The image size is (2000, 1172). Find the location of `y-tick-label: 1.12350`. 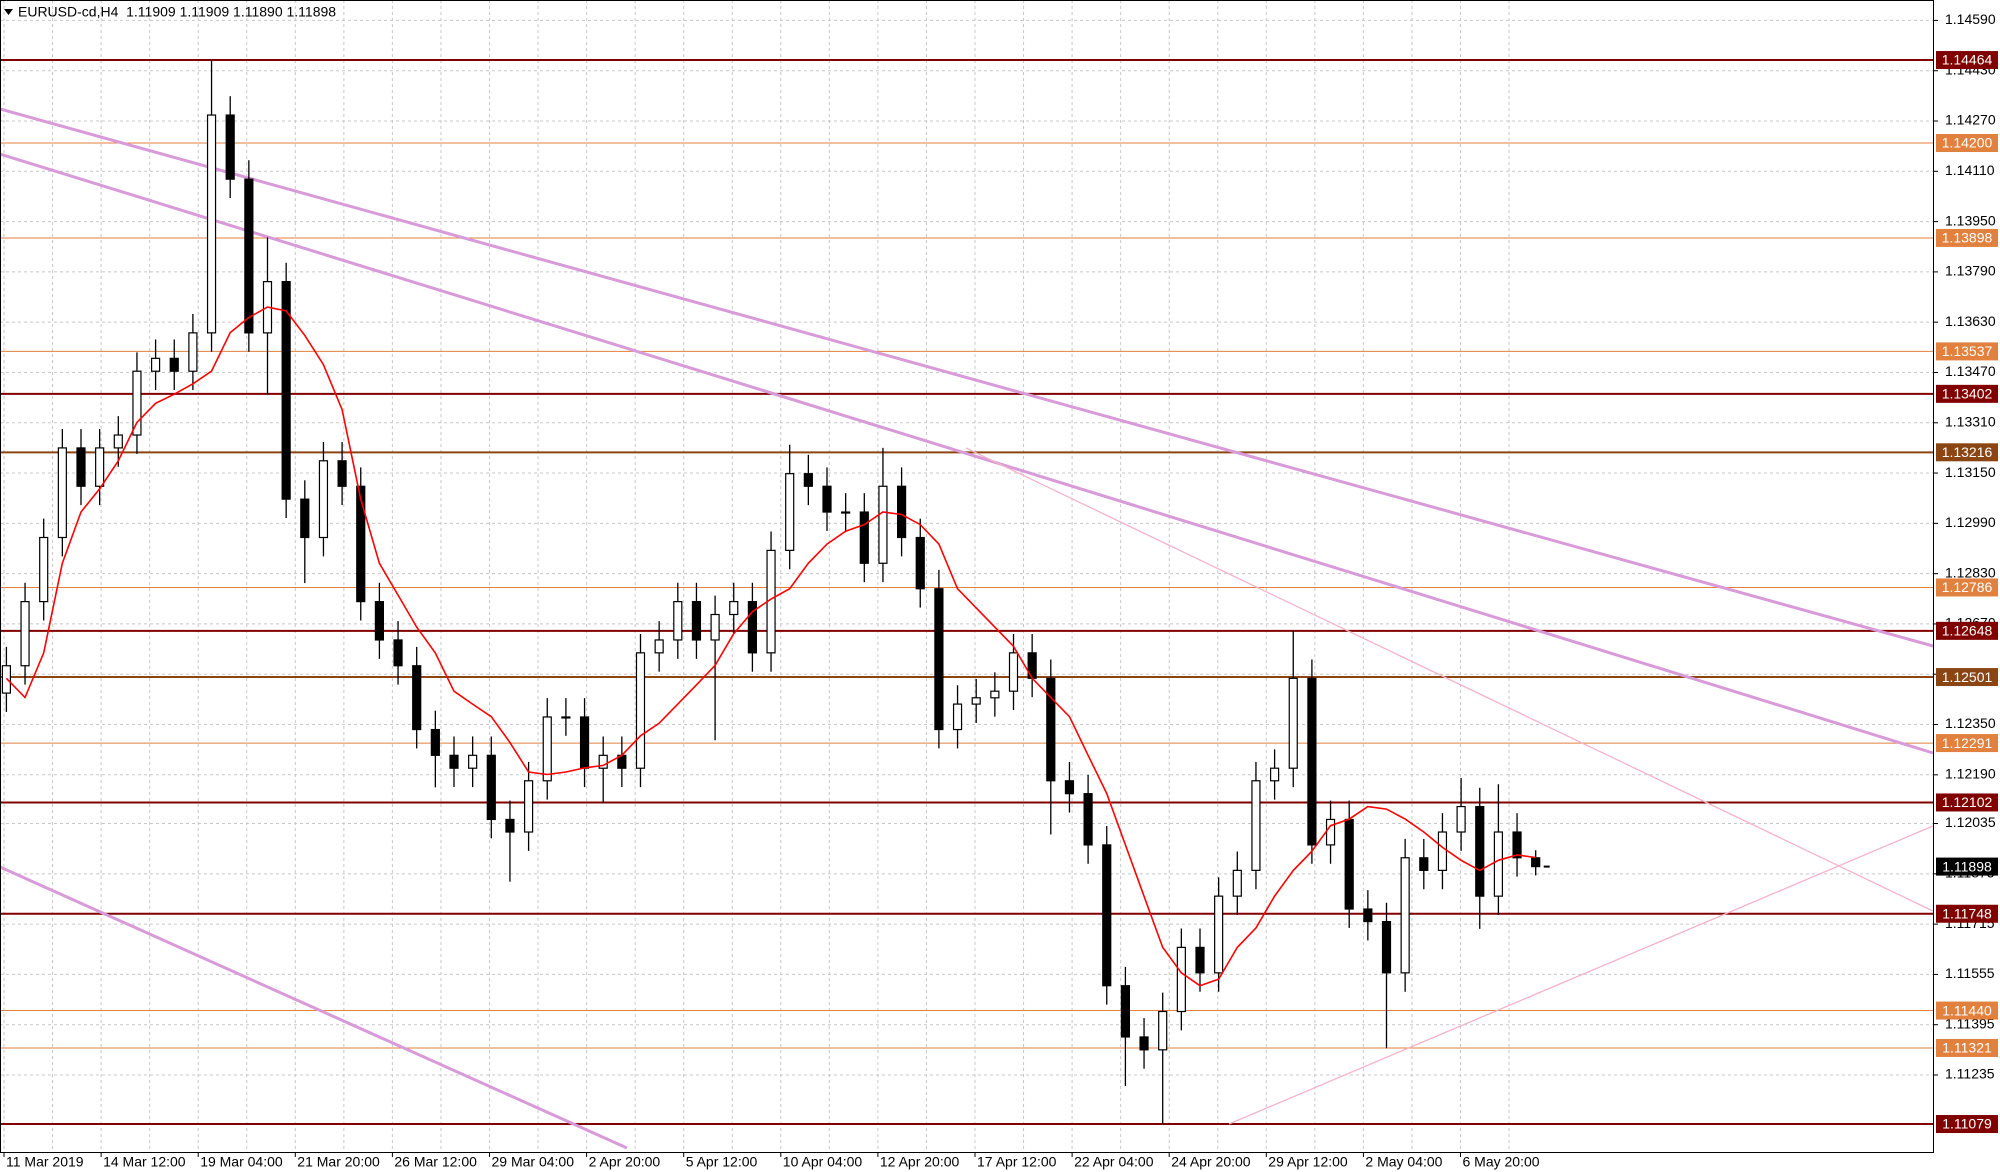

y-tick-label: 1.12350 is located at coordinates (1970, 723).